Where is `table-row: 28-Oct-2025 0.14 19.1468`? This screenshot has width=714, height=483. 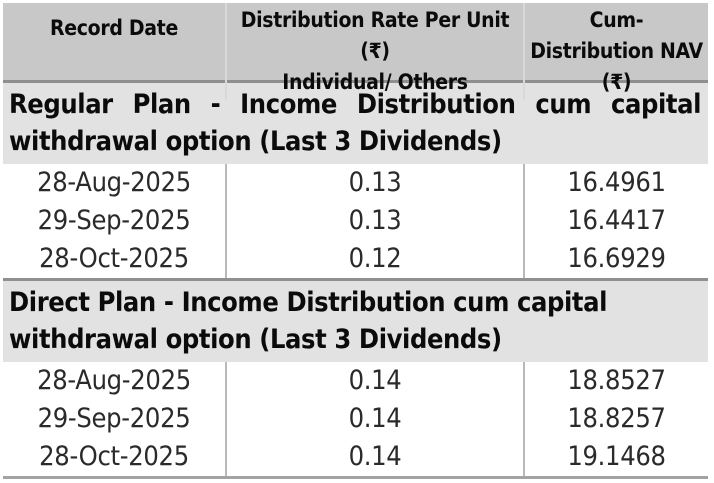
table-row: 28-Oct-2025 0.14 19.1468 is located at coordinates (355, 457).